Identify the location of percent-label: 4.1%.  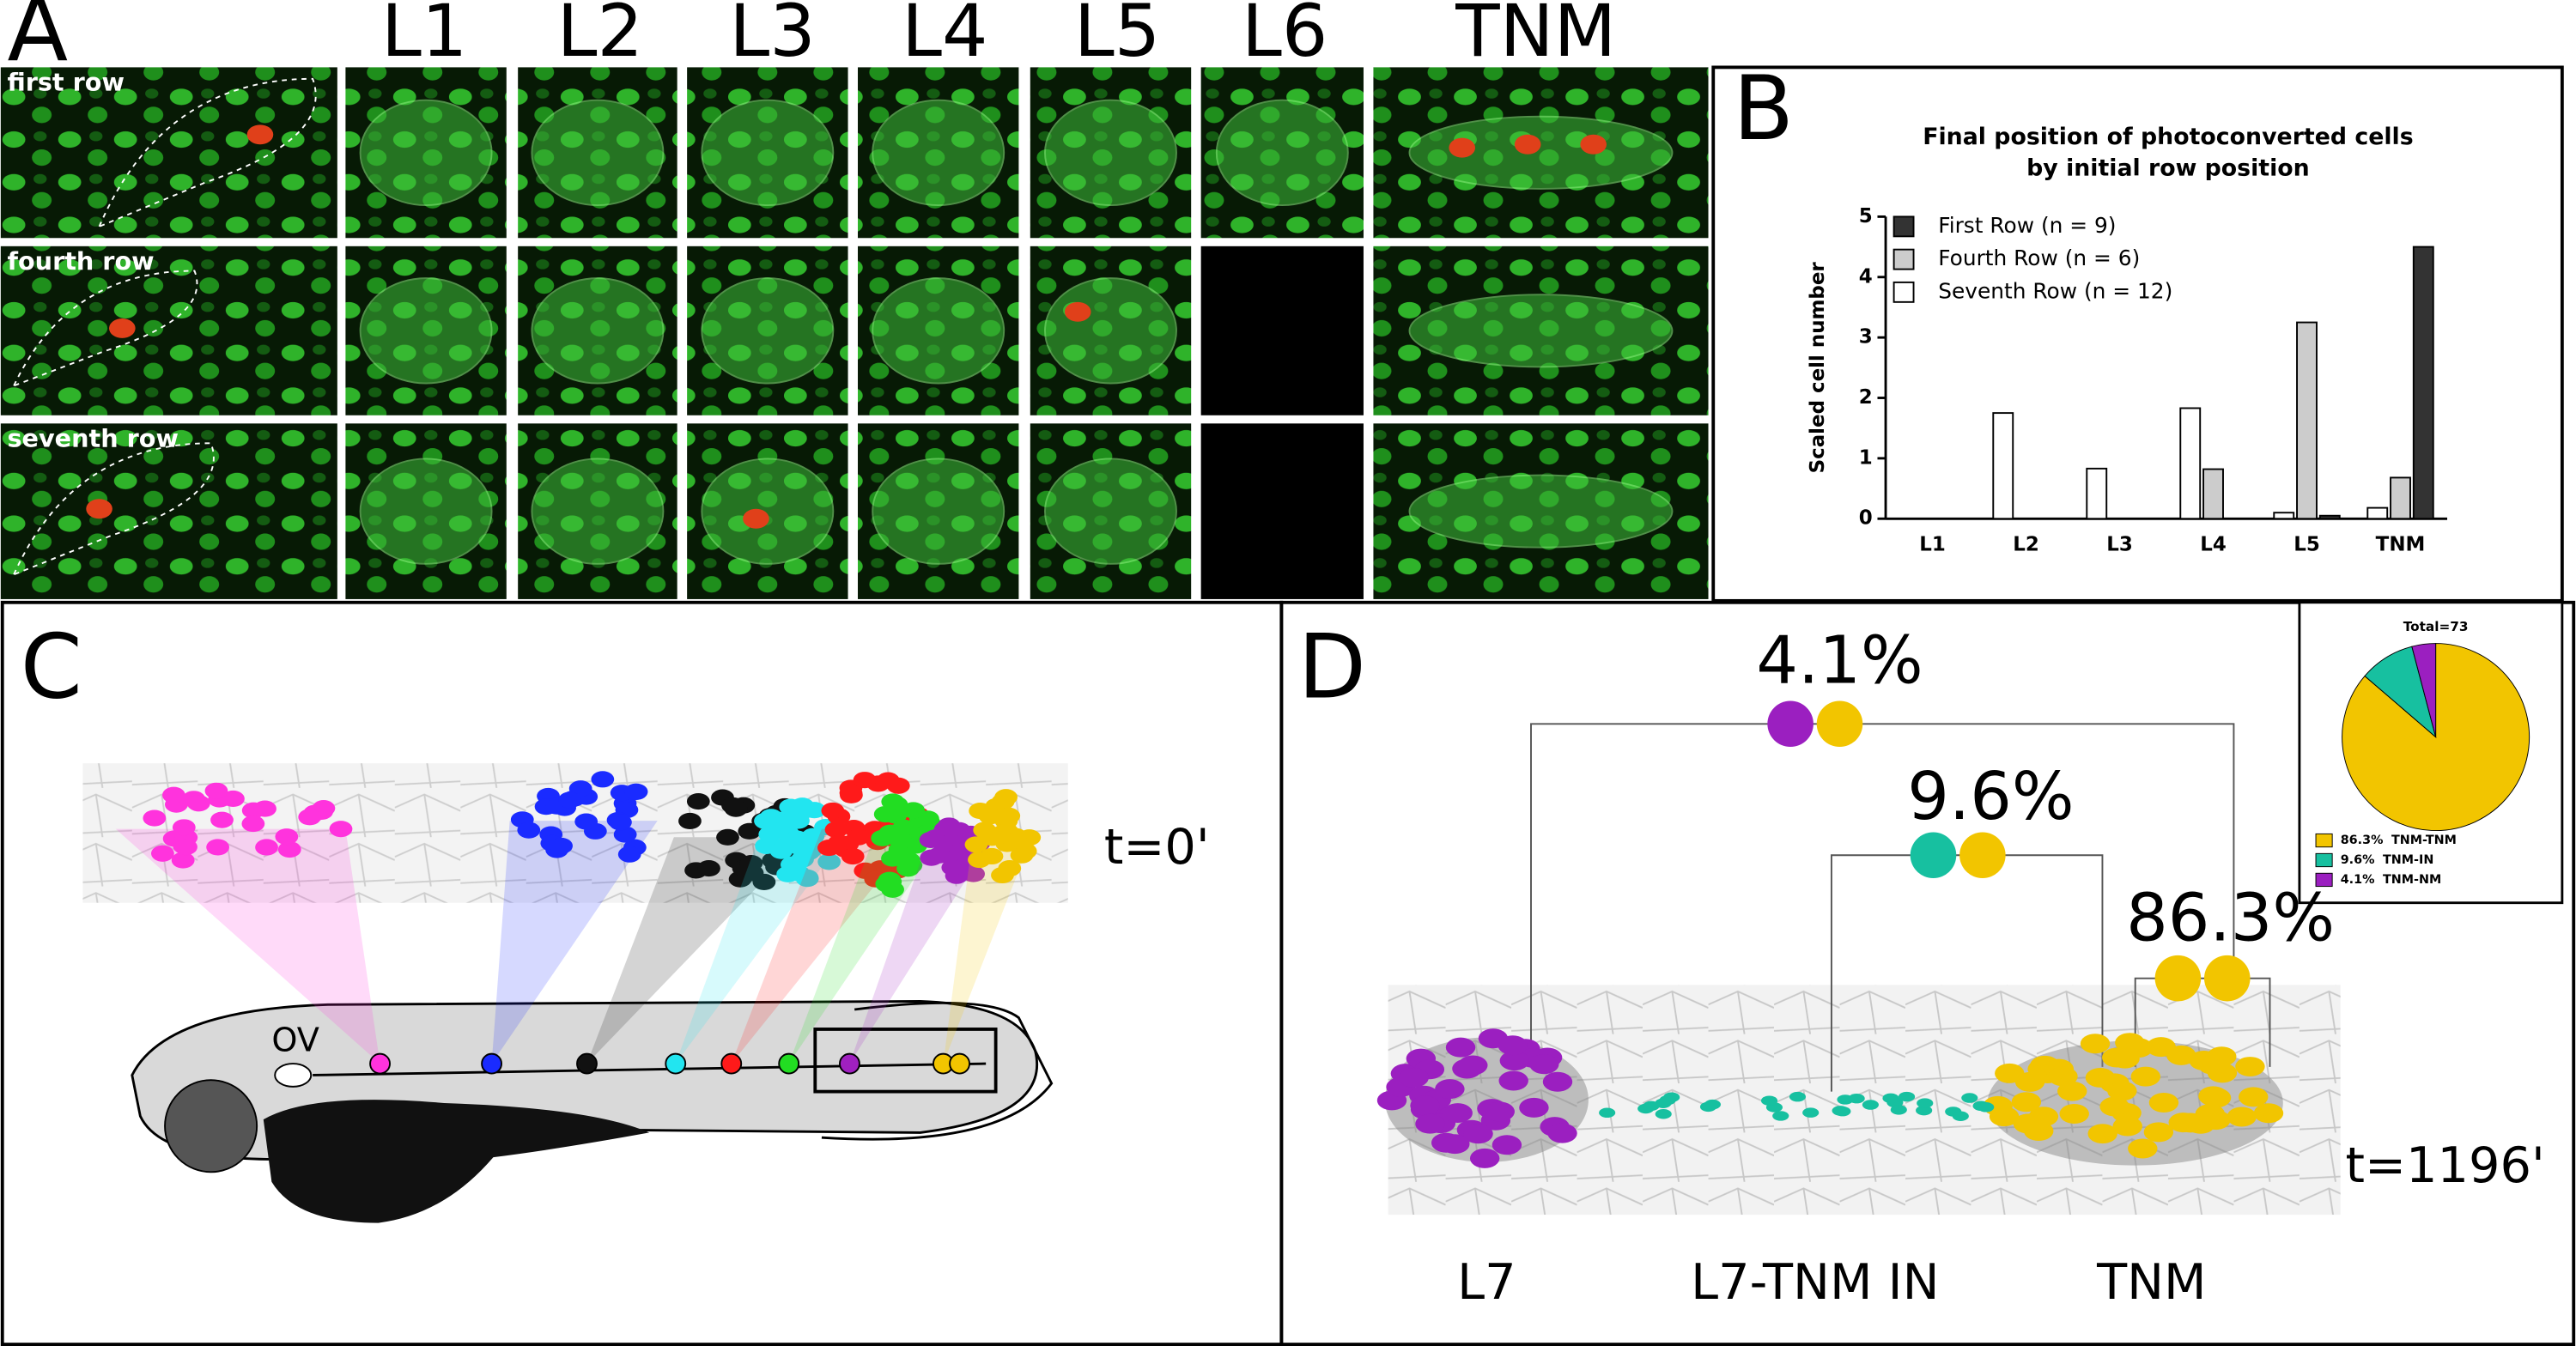
(1839, 660).